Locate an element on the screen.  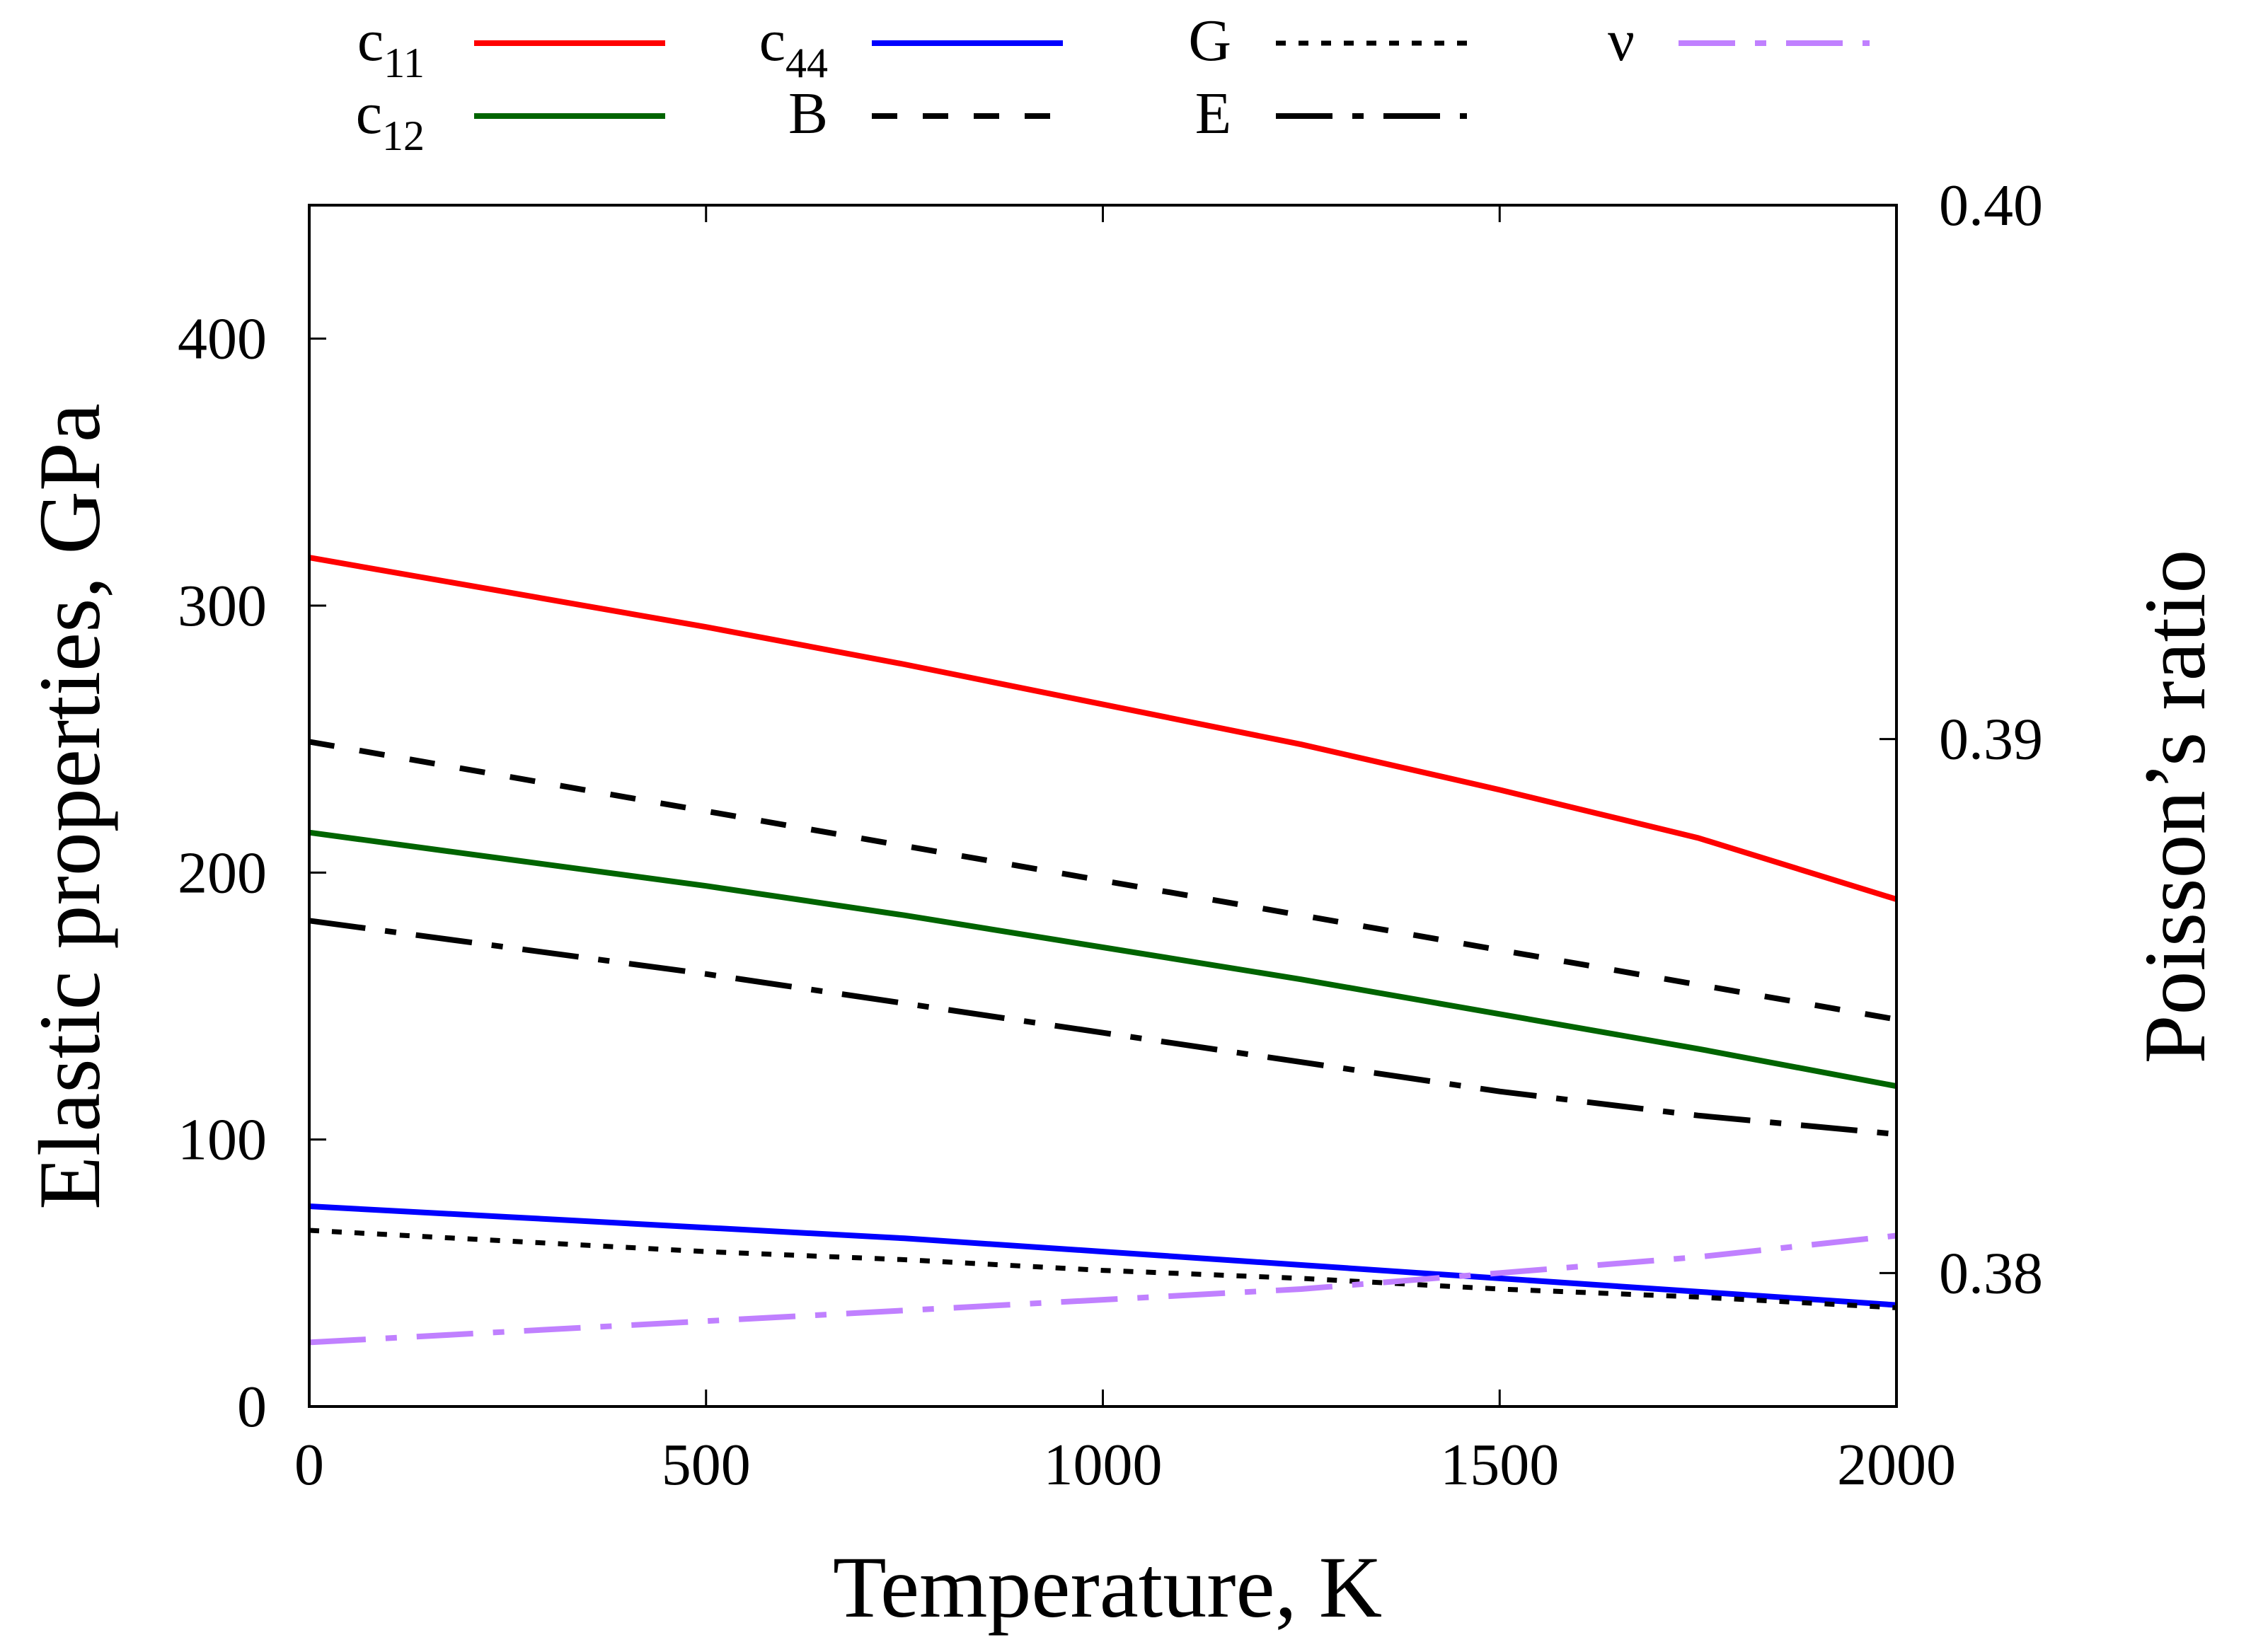
x-tick-label: 2000 is located at coordinates (1896, 1465).